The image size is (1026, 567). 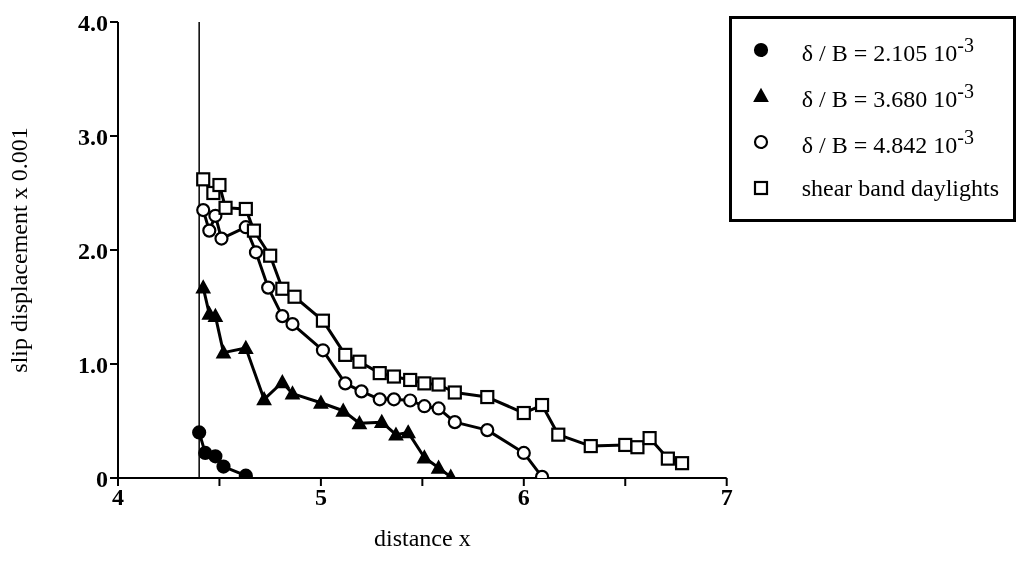 What do you see at coordinates (93, 136) in the screenshot?
I see `y-tick-label: 3.0` at bounding box center [93, 136].